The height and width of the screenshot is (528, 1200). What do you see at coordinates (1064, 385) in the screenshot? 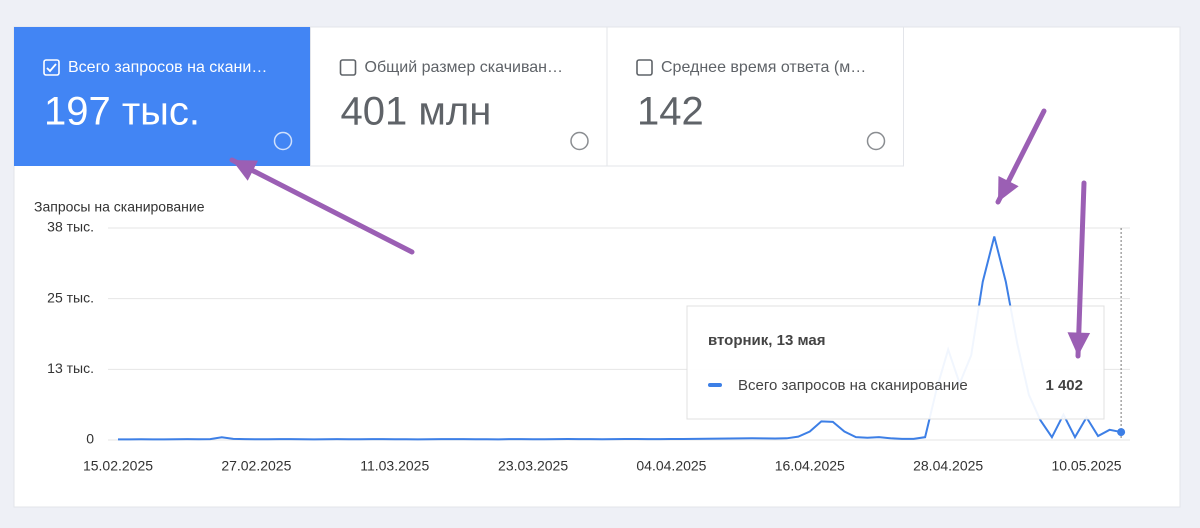
I see `tooltip-value: 1 402` at bounding box center [1064, 385].